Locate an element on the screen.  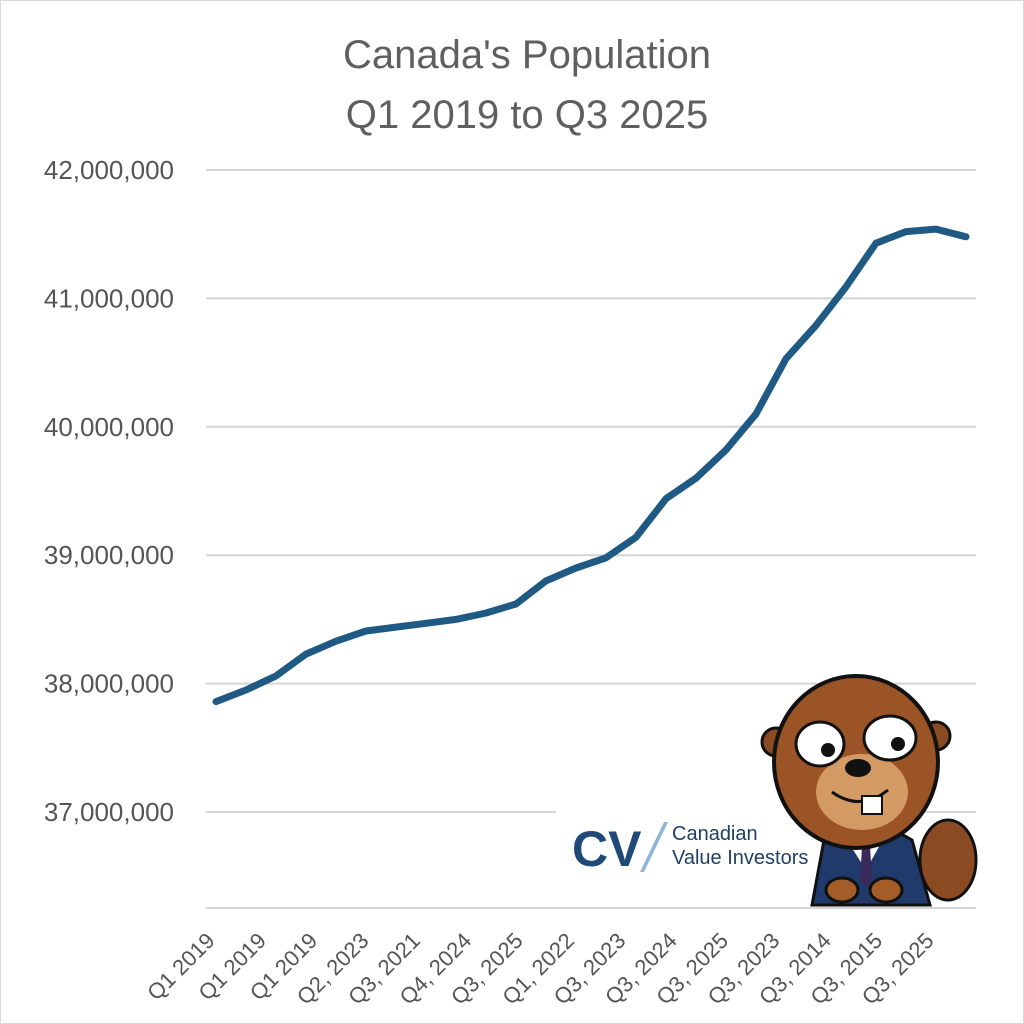
brand-name-line-1: Canadian is located at coordinates (715, 834).